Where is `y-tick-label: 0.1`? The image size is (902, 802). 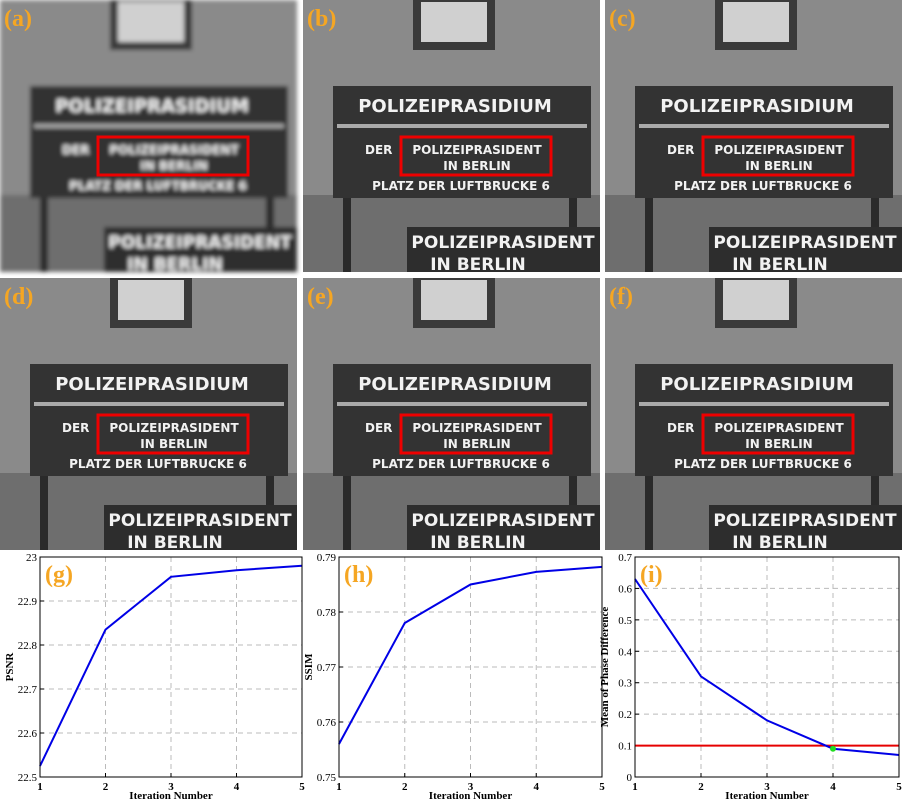 y-tick-label: 0.1 is located at coordinates (625, 747).